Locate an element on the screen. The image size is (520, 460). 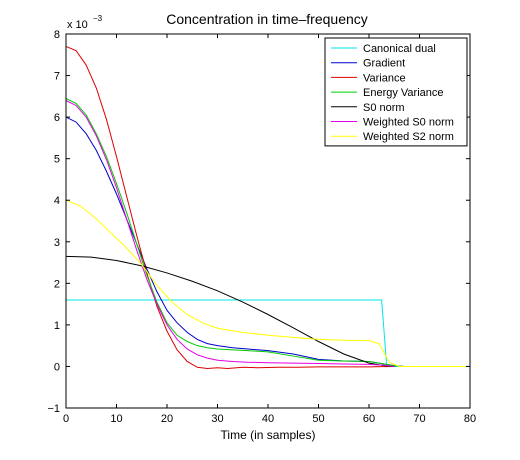
x-tick-label: 0 is located at coordinates (66, 419).